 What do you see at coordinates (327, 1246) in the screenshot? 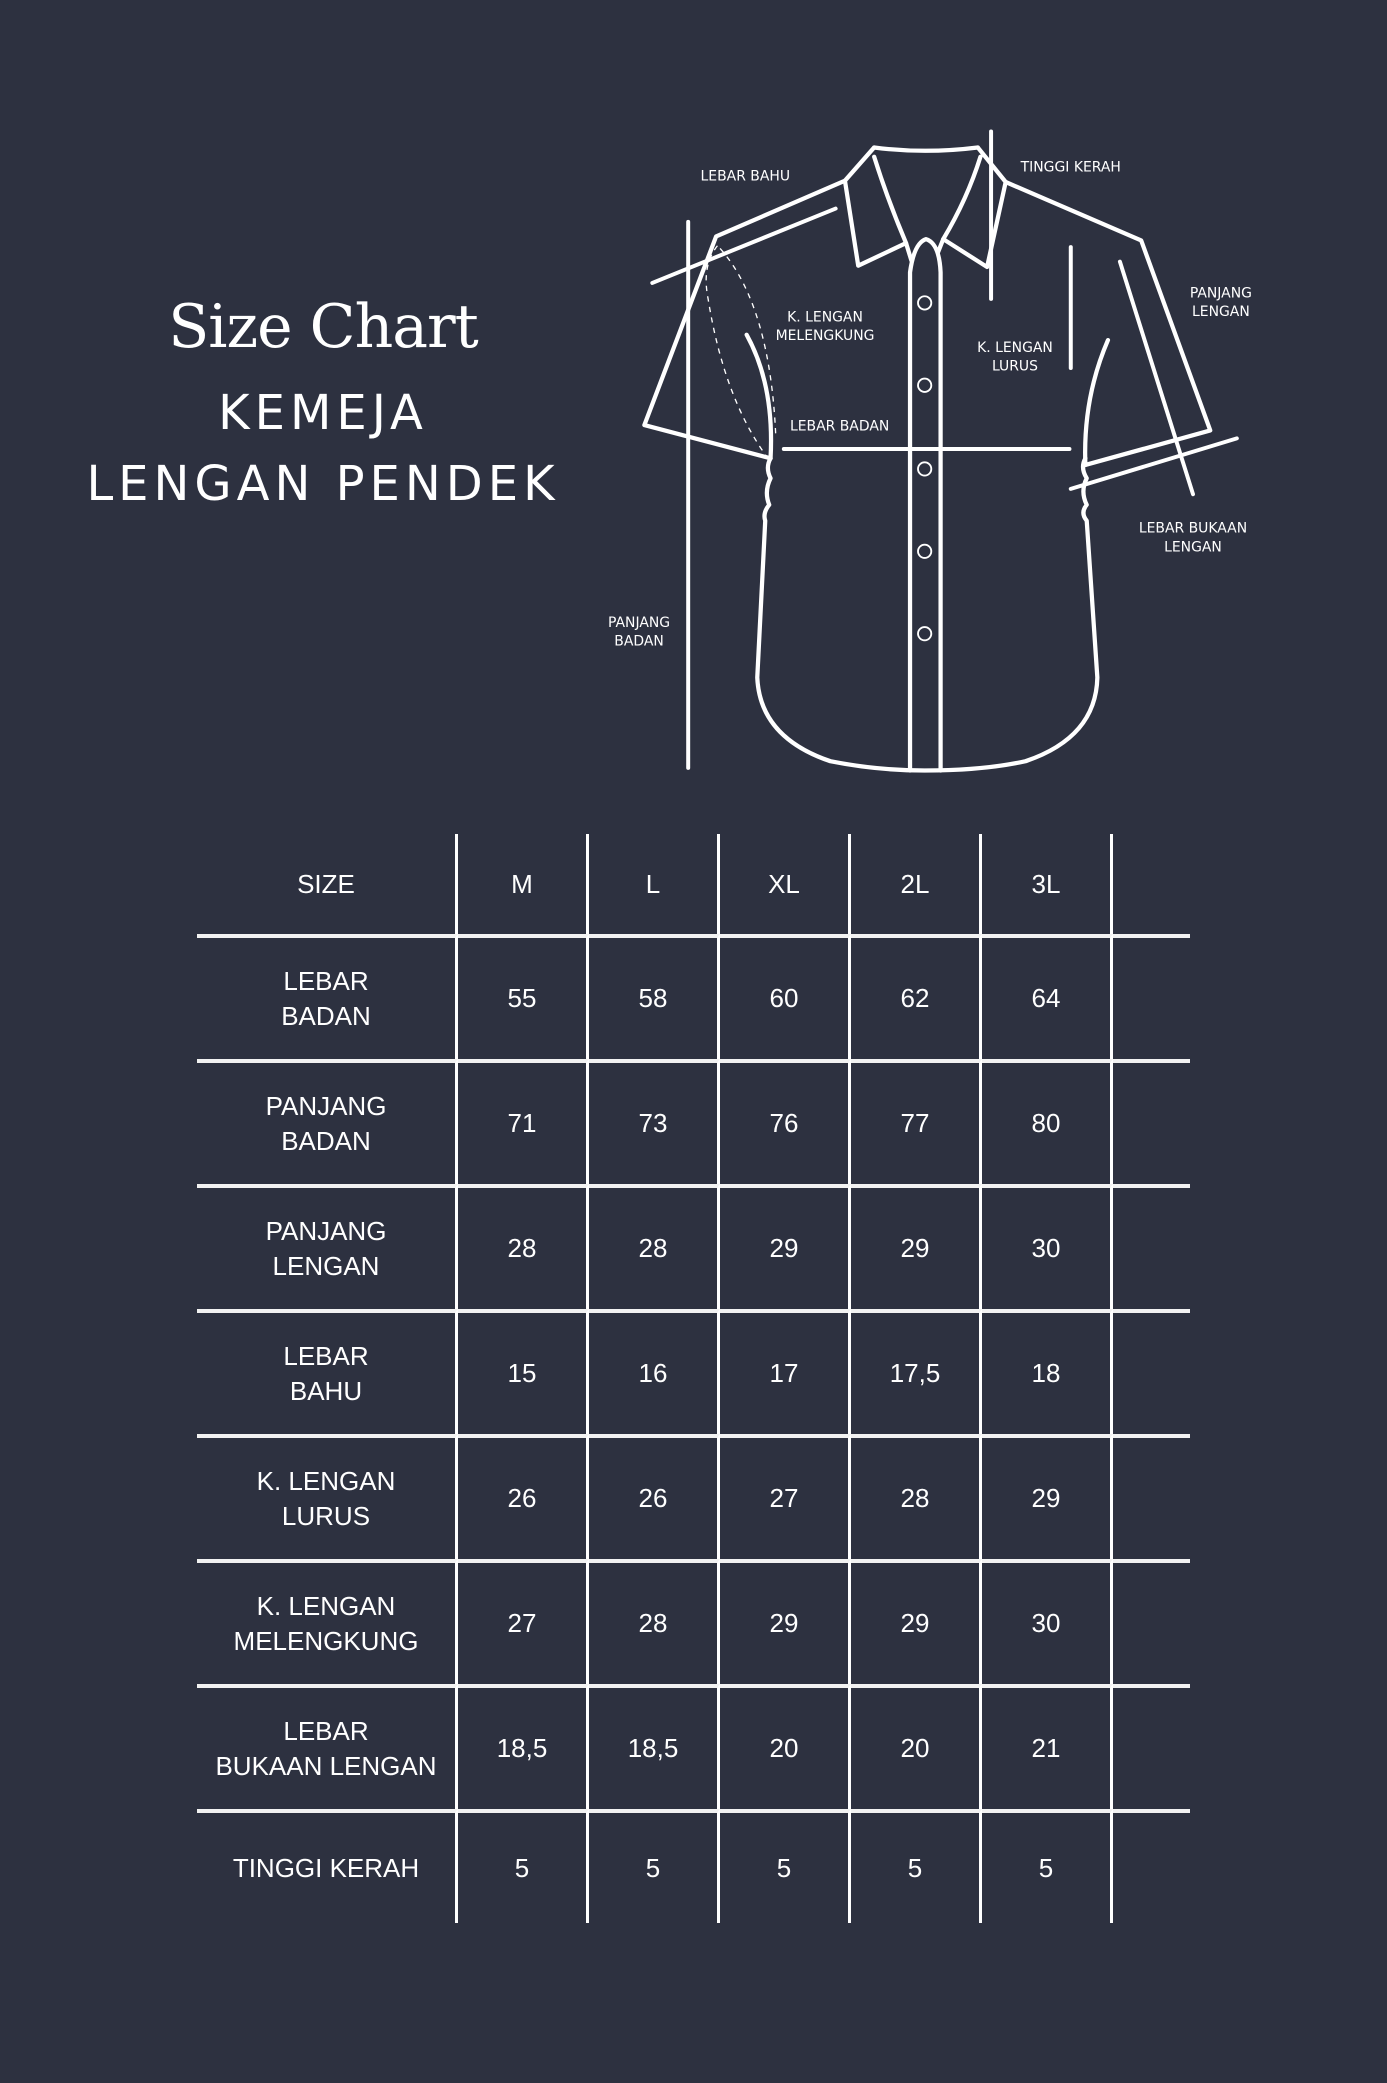
I see `row-label: PANJANG LENGAN` at bounding box center [327, 1246].